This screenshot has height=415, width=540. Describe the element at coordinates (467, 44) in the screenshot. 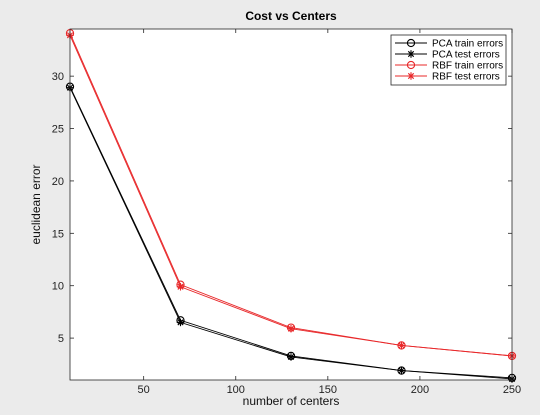

I see `legend-label: PCA train errors` at that location.